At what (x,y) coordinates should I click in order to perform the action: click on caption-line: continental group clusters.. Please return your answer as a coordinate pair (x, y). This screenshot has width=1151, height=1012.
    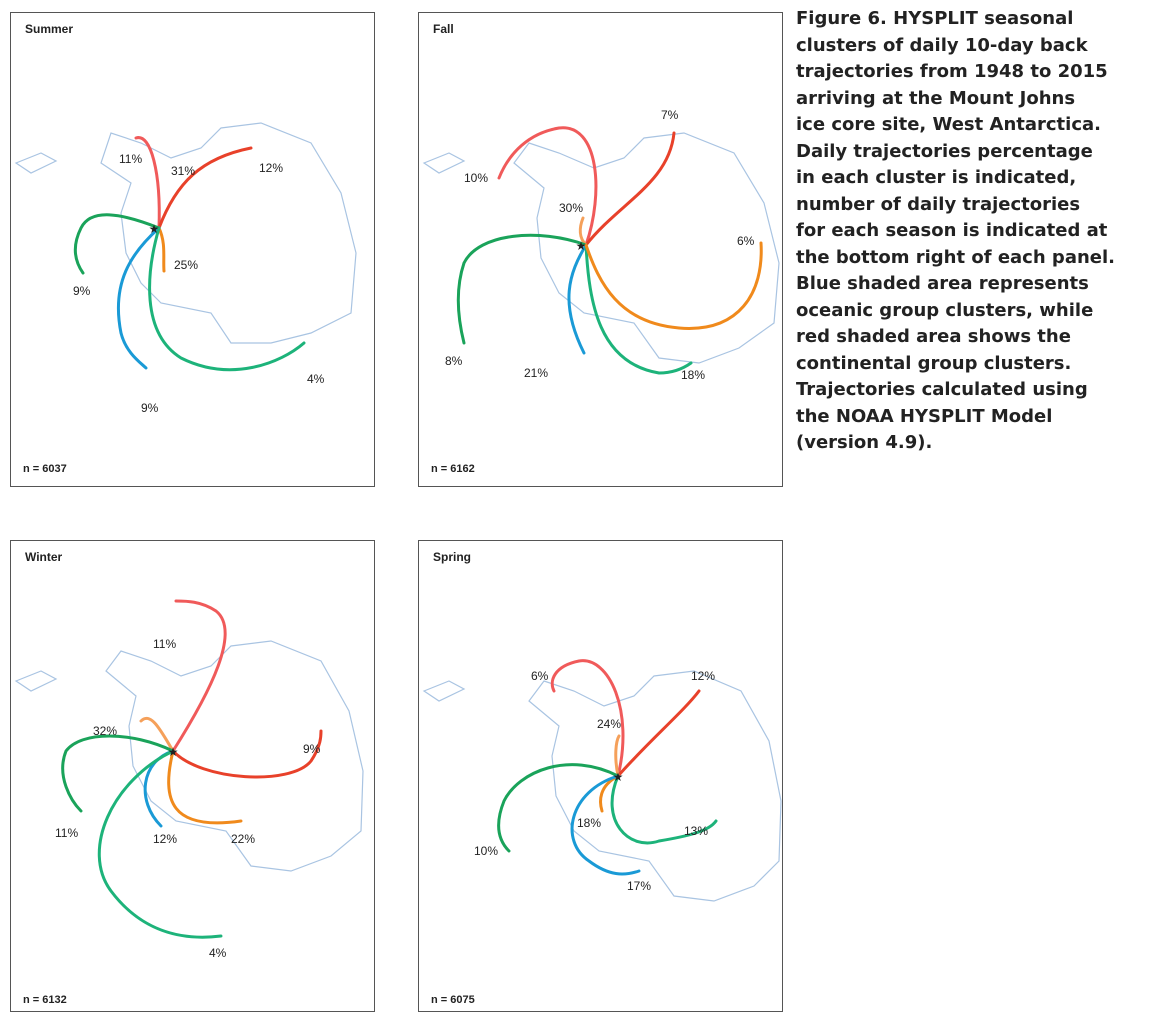
    Looking at the image, I should click on (934, 363).